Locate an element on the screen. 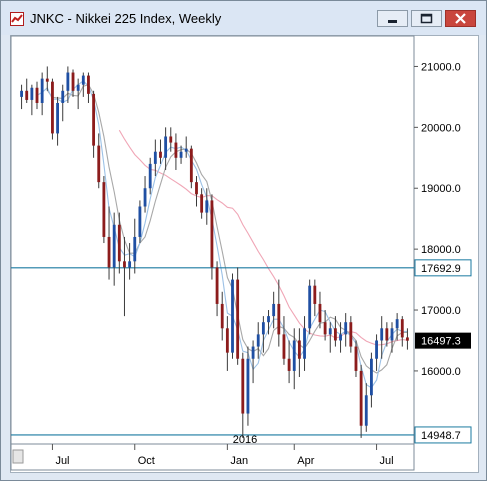 This screenshot has width=487, height=481. horizontal-line-value: 14948.7 is located at coordinates (441, 436).